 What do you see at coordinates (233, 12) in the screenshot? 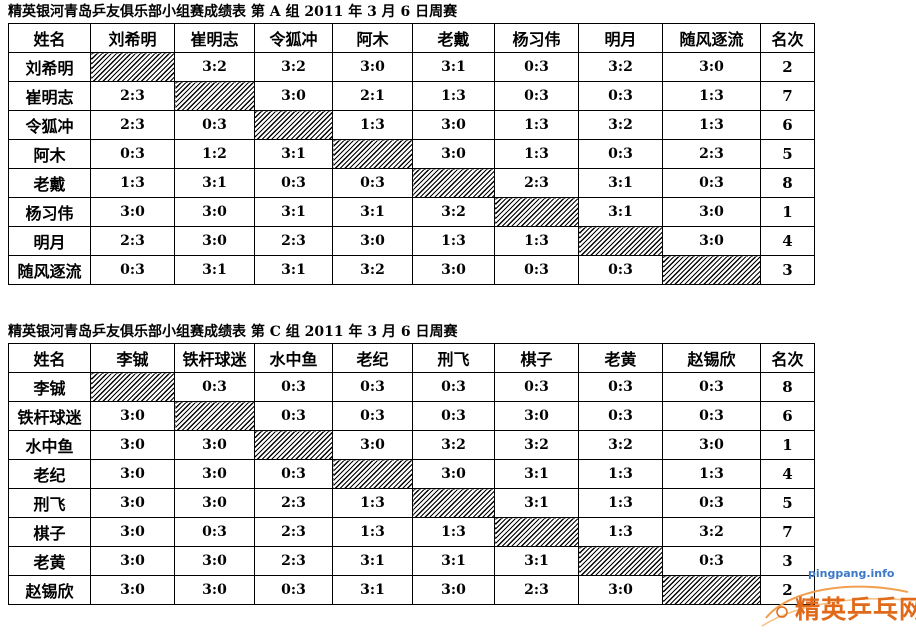
I see `group-a-title: 精英银河青岛乒友俱乐部小组赛成绩表 第 A 组 2011 年 3 月 6 日周赛` at bounding box center [233, 12].